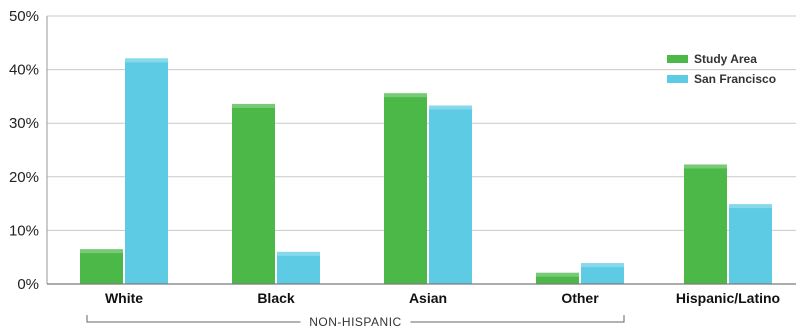 The width and height of the screenshot is (801, 332). I want to click on y-axis: 0% 10% 20% 30% 40% 50%, so click(28, 150).